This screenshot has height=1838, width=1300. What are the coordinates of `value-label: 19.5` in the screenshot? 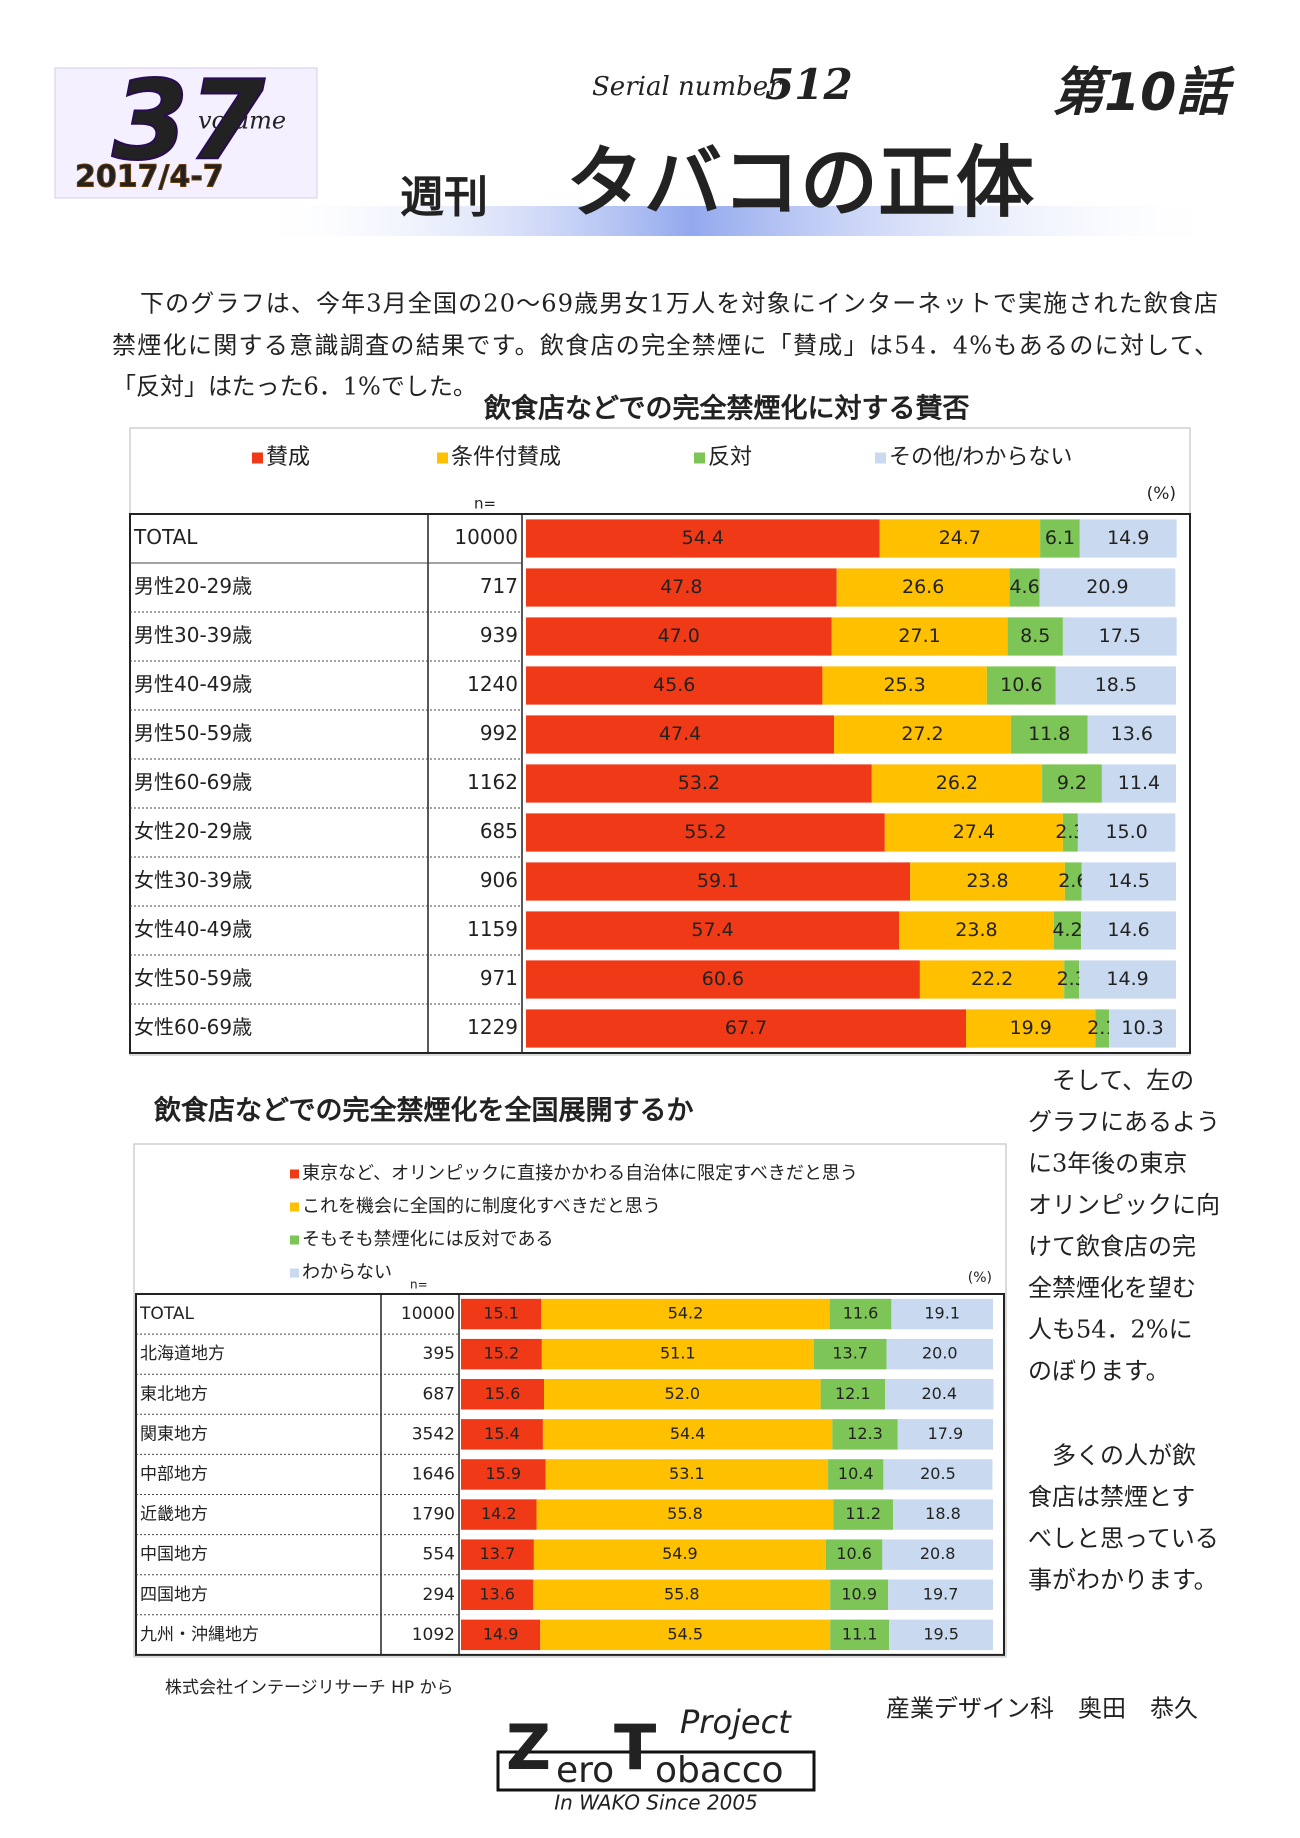 It's located at (941, 1633).